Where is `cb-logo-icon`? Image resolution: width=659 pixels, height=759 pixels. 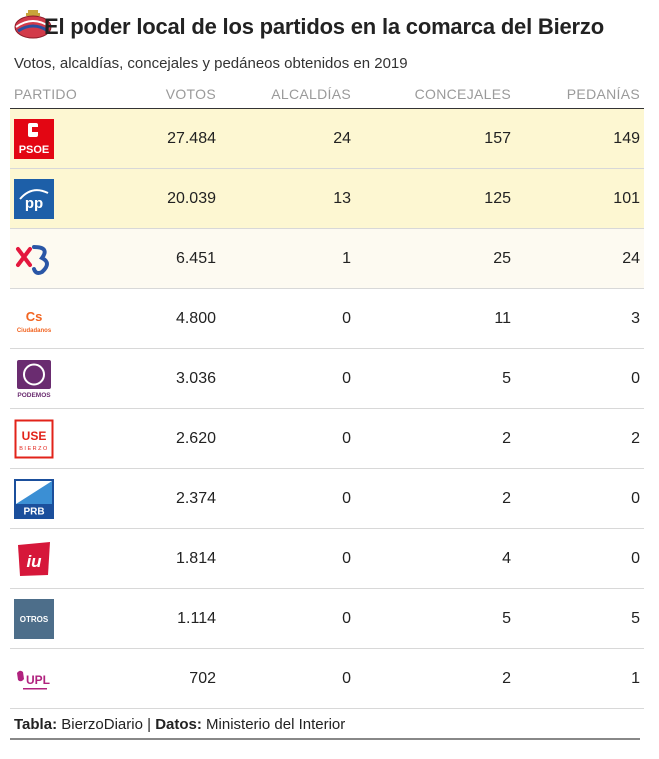
cb-logo-icon is located at coordinates (32, 259).